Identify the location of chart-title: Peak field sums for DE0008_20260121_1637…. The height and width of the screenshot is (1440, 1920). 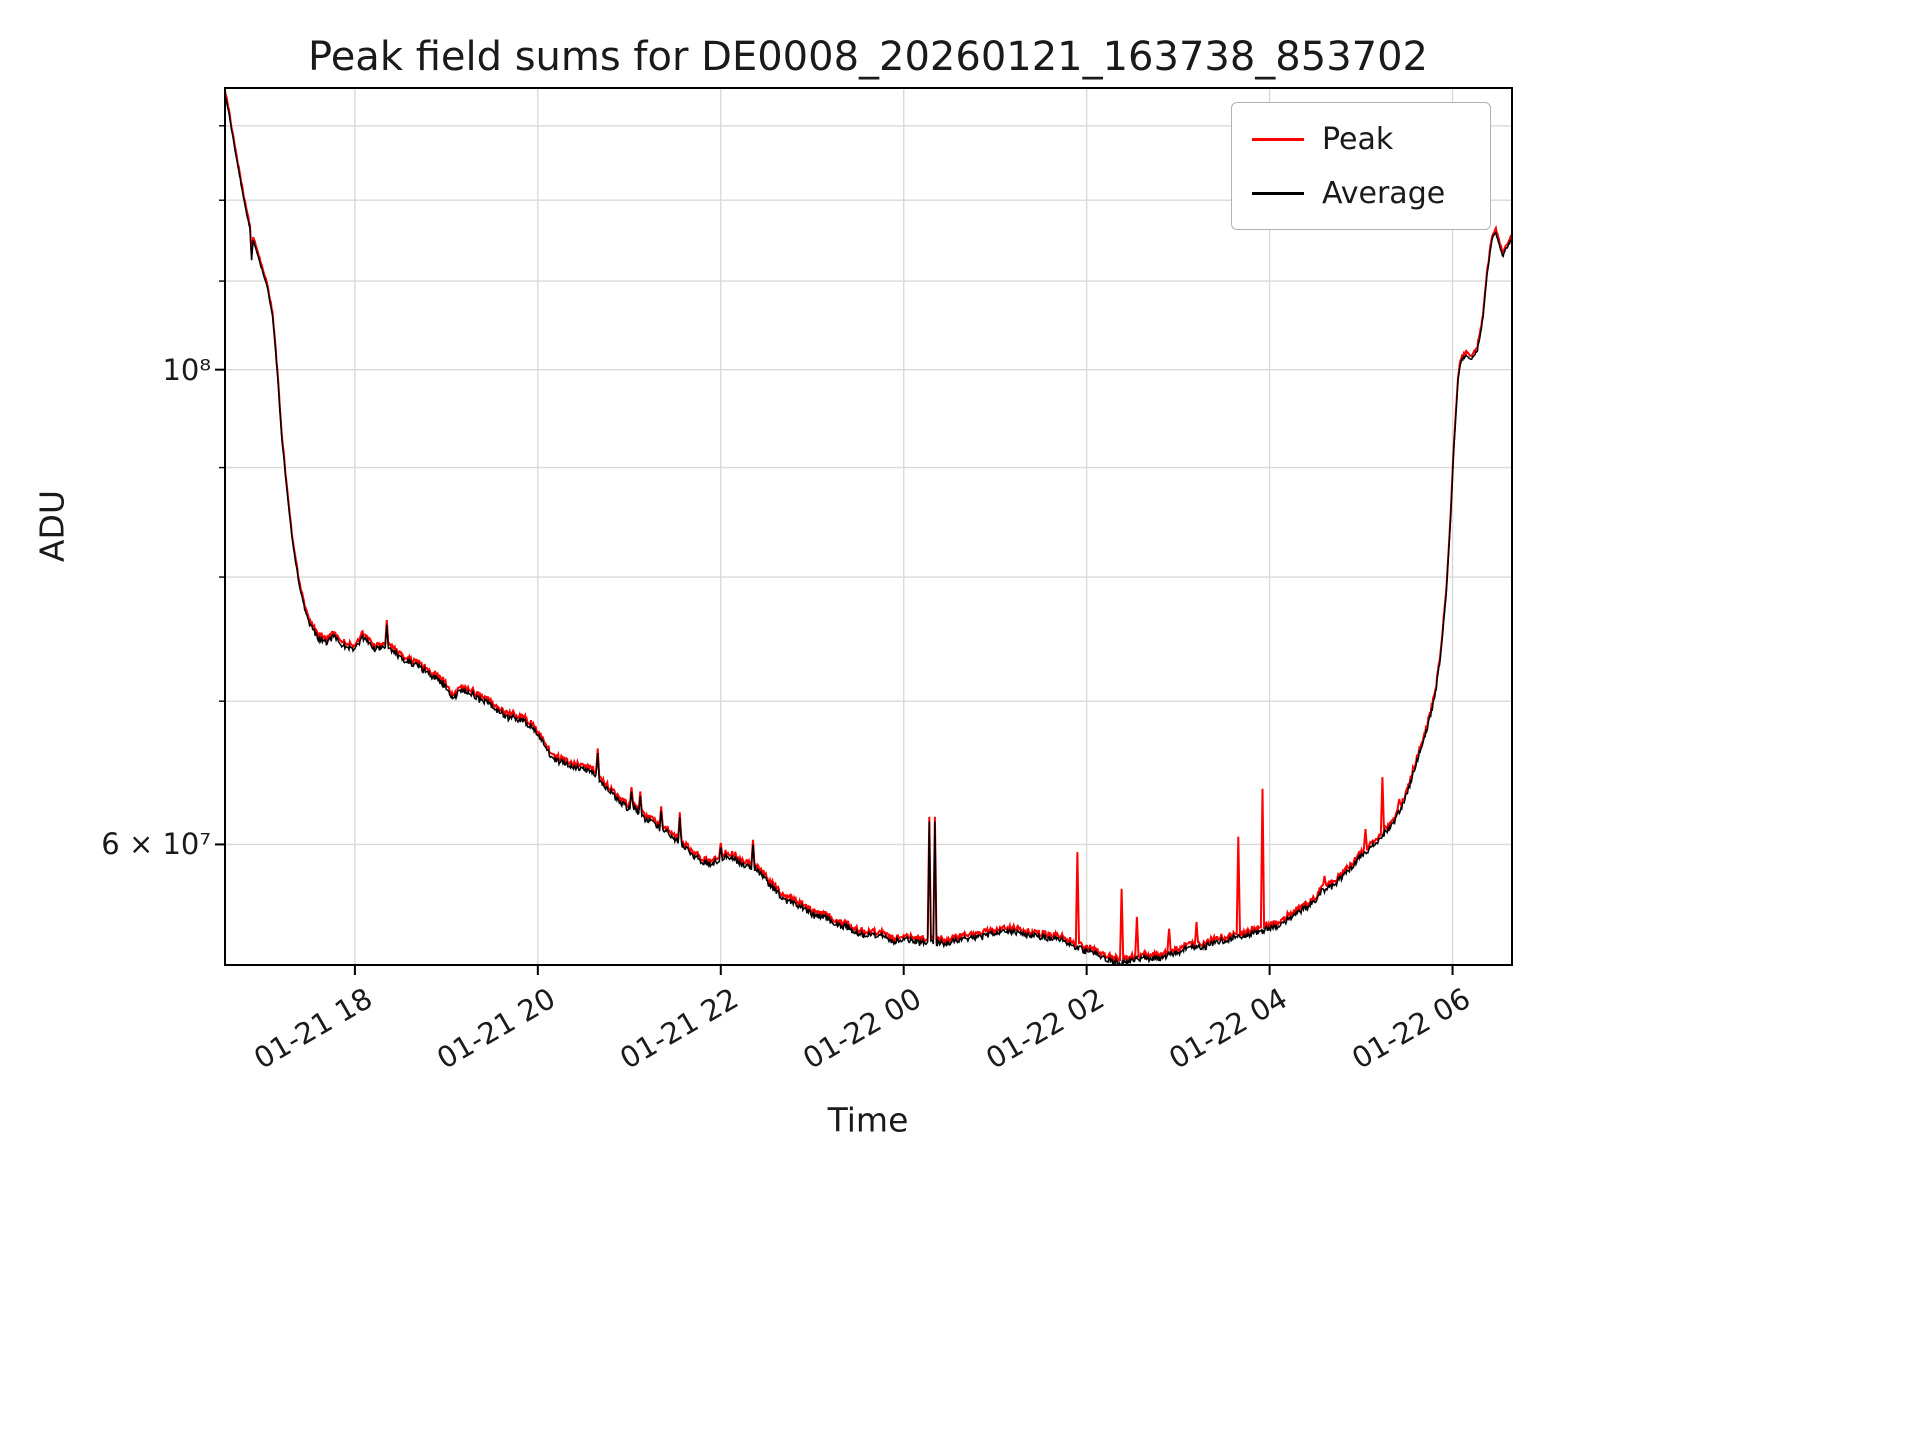
(868, 57).